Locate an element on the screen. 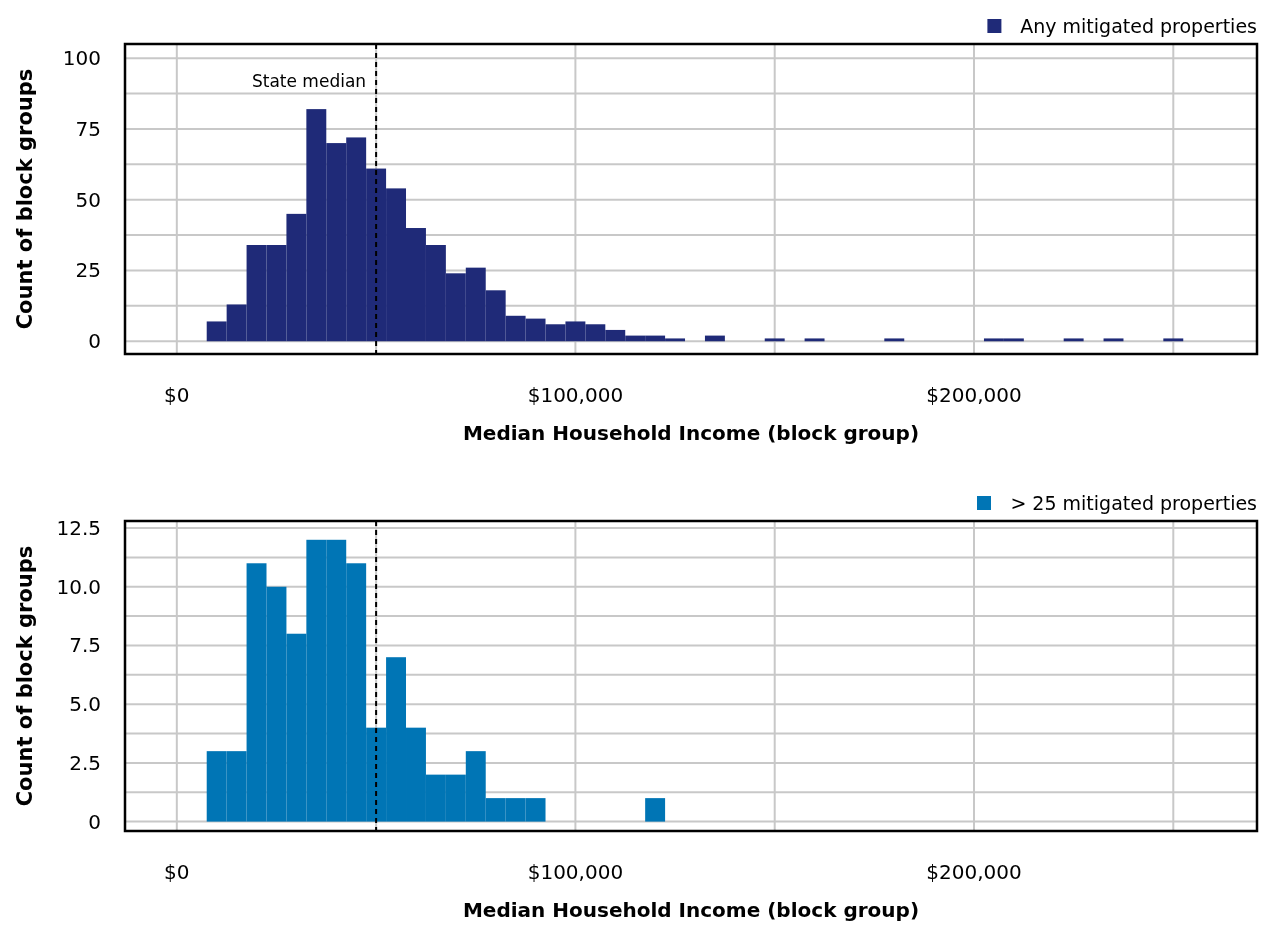 This screenshot has width=1262, height=933. legend-label: Any mitigated properties is located at coordinates (1138, 25).